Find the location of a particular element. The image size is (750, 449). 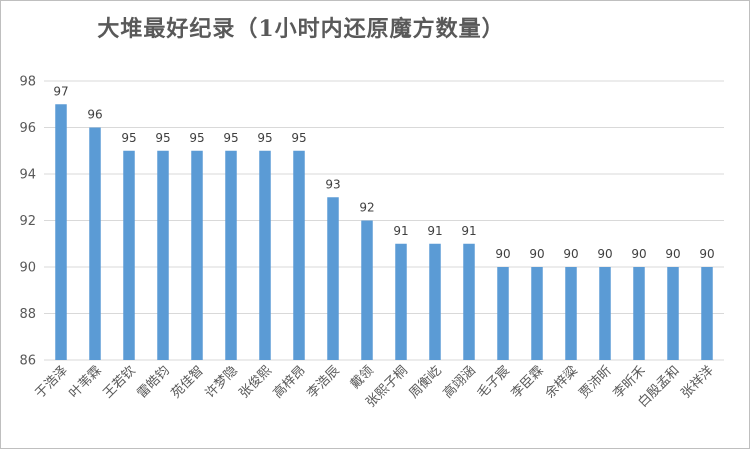

y-tick-label: 88 is located at coordinates (27, 314).